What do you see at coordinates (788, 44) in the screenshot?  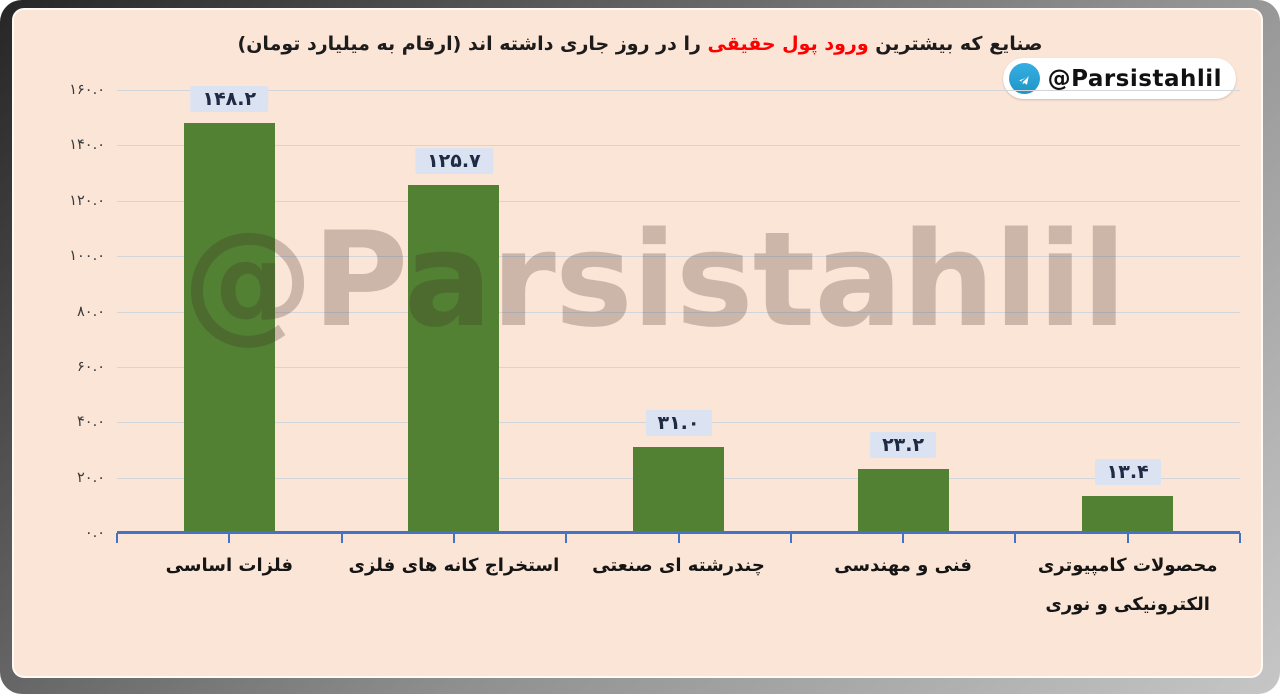 I see `title-highlight: ورود پول حقیقی` at bounding box center [788, 44].